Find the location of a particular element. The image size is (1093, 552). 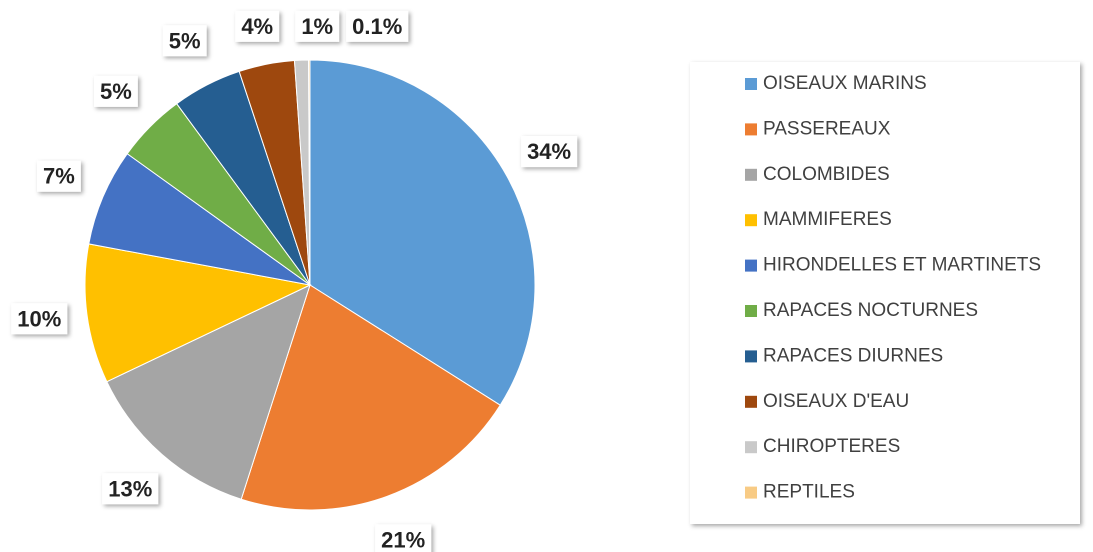

data-label: 34% is located at coordinates (549, 151).